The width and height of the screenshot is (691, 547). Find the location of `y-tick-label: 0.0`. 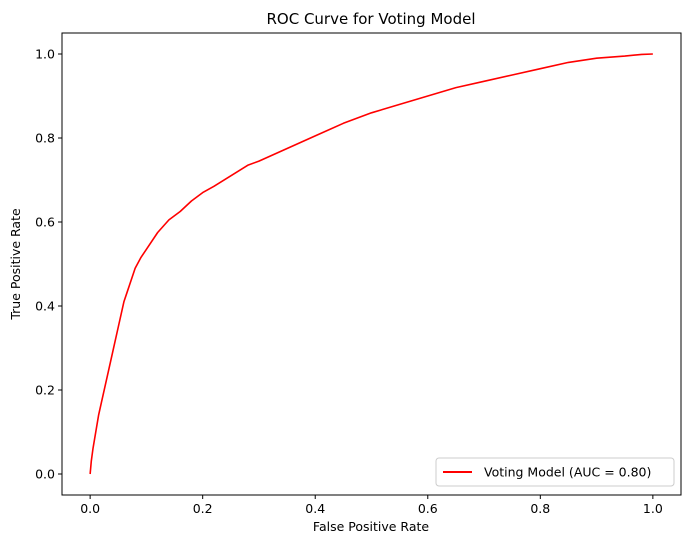

y-tick-label: 0.0 is located at coordinates (45, 474).